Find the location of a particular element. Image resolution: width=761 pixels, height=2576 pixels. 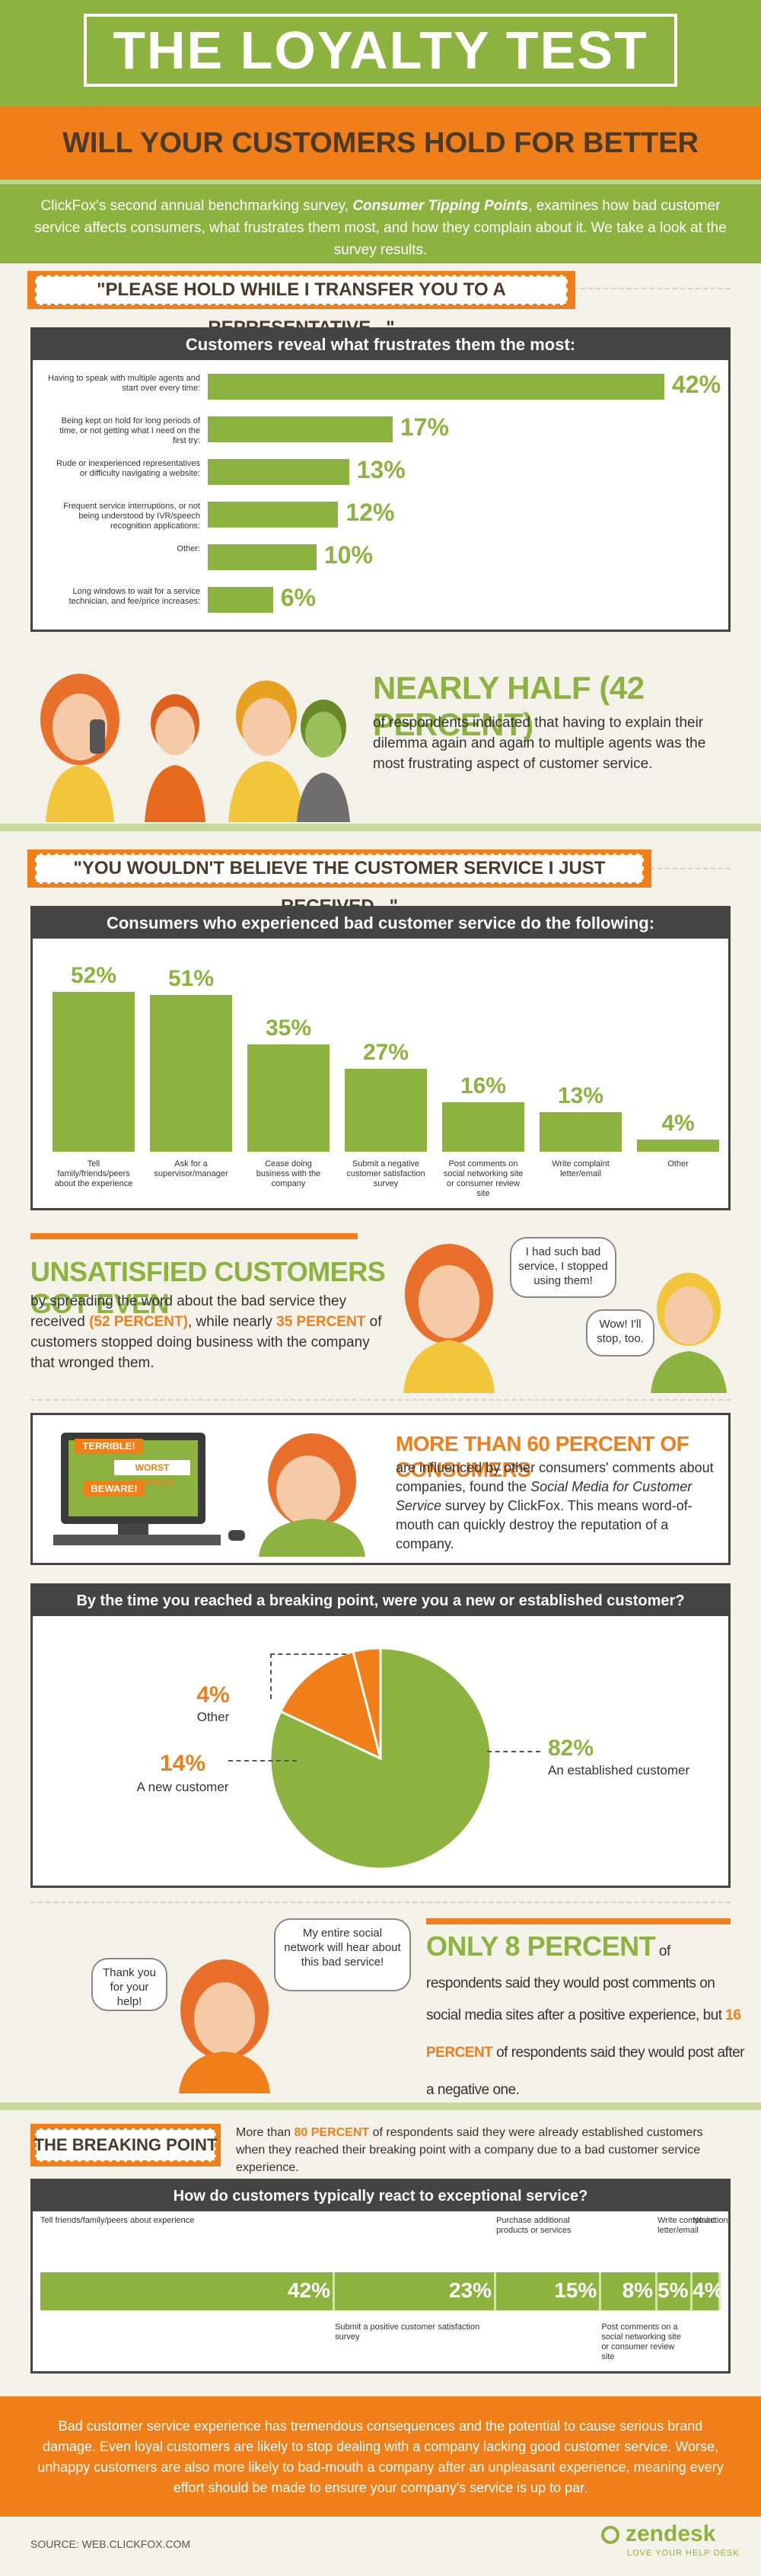

screen-label-worst: WORST SERVICE! is located at coordinates (152, 1474).